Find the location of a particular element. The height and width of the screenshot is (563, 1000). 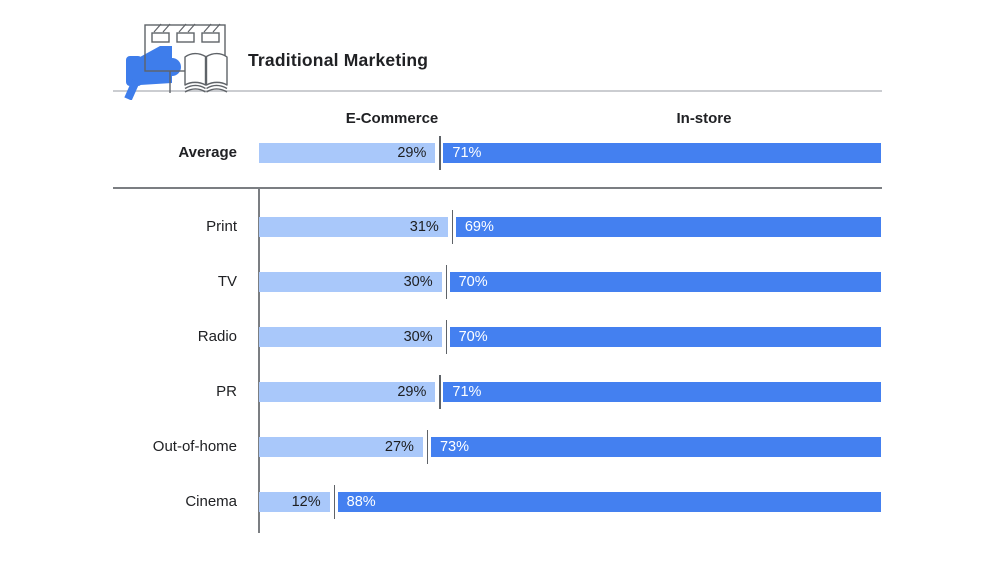

megaphone-icon is located at coordinates (152, 73).